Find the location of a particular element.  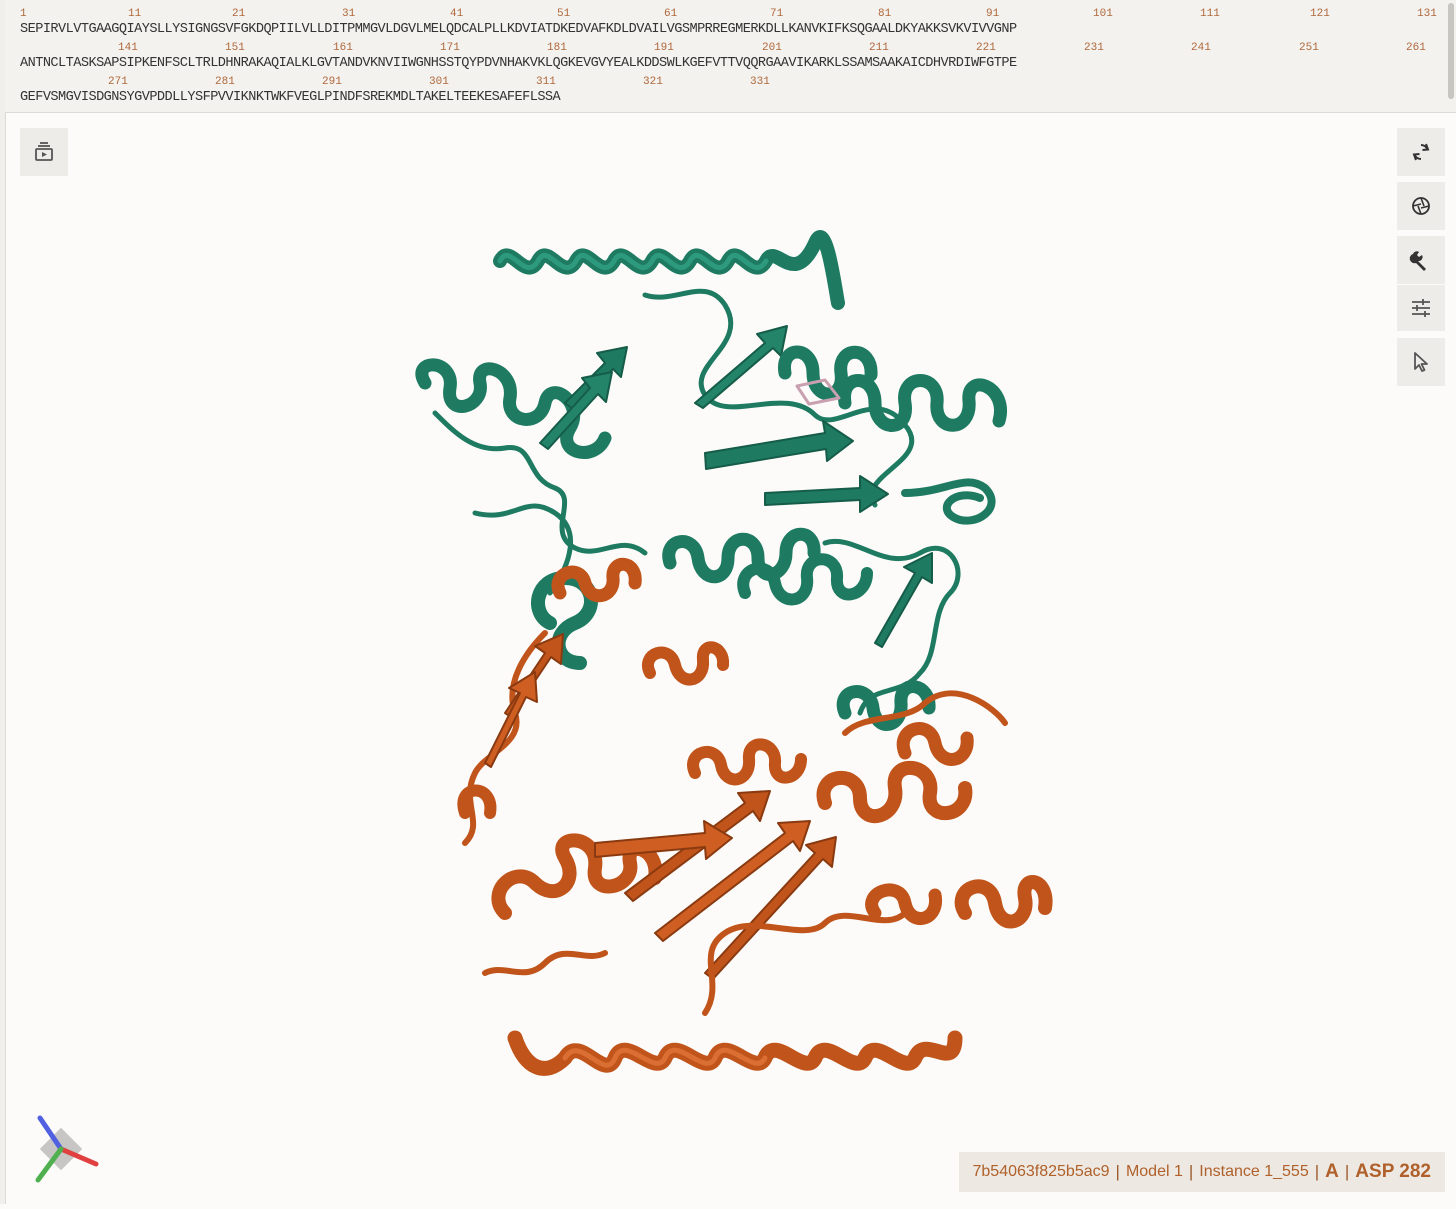

selection-mode-button is located at coordinates (1421, 362).